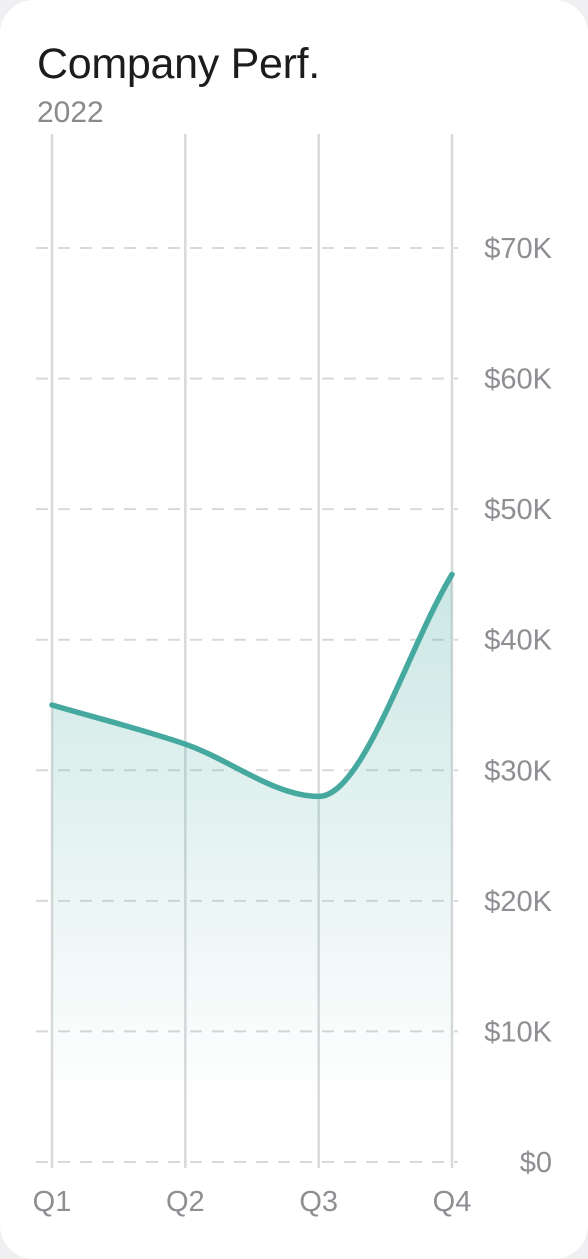 The image size is (588, 1259). I want to click on x-tick-label: Q3, so click(318, 1202).